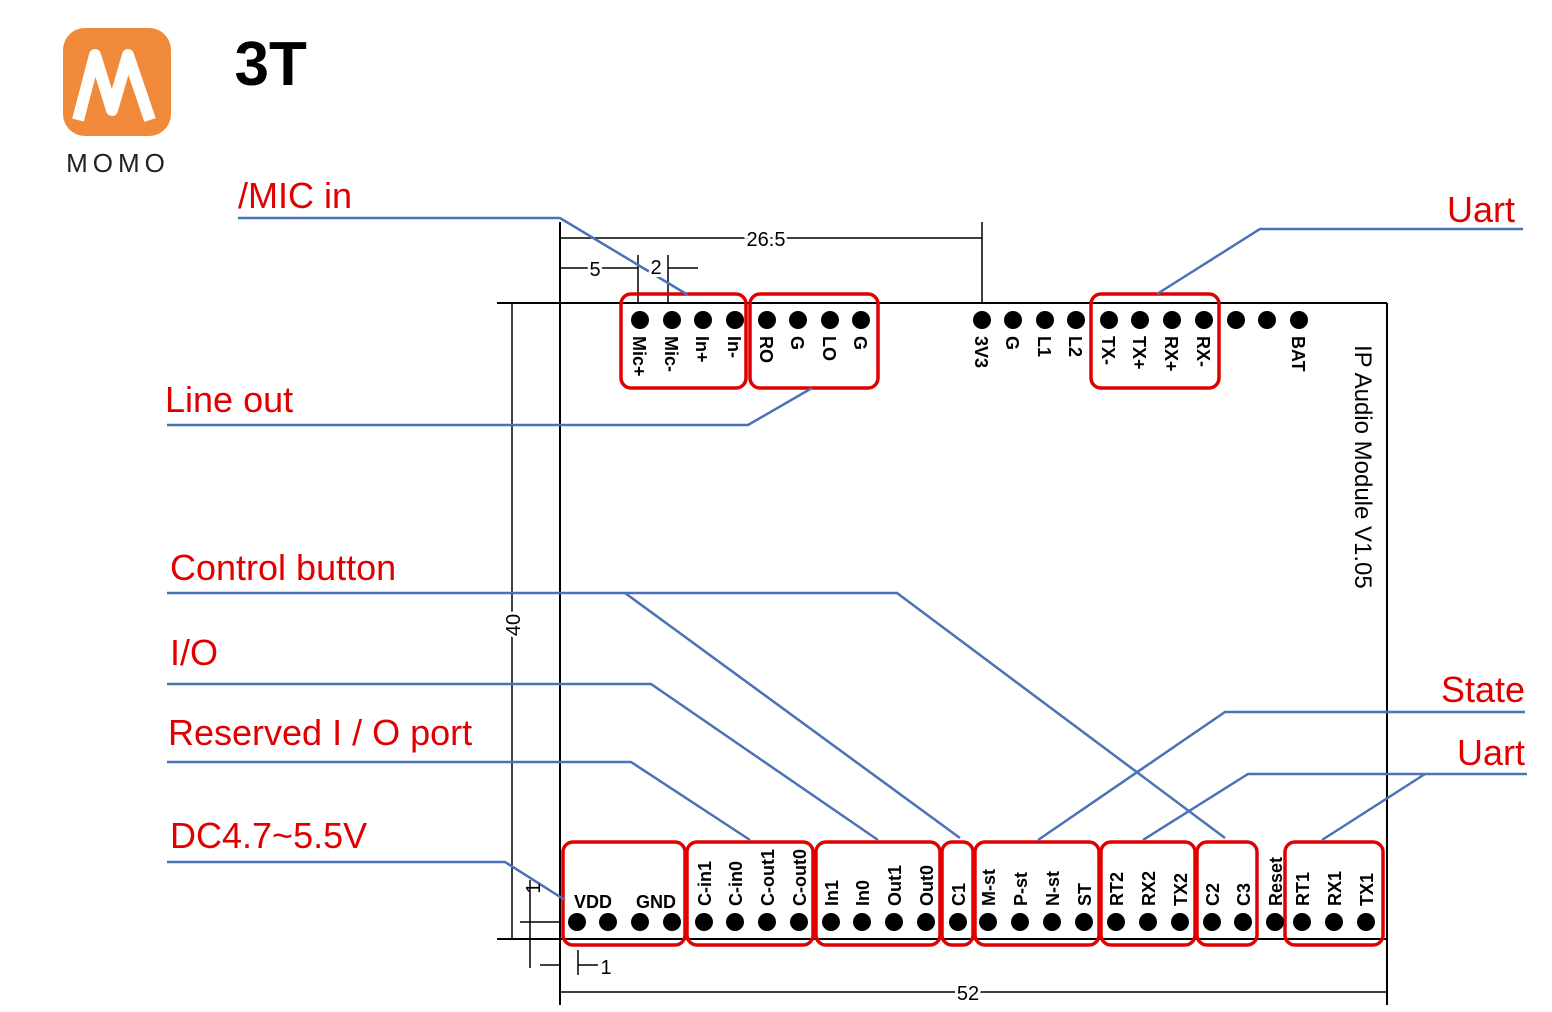  Describe the element at coordinates (1362, 467) in the screenshot. I see `module-name: IP Audio Module V1.05` at that location.